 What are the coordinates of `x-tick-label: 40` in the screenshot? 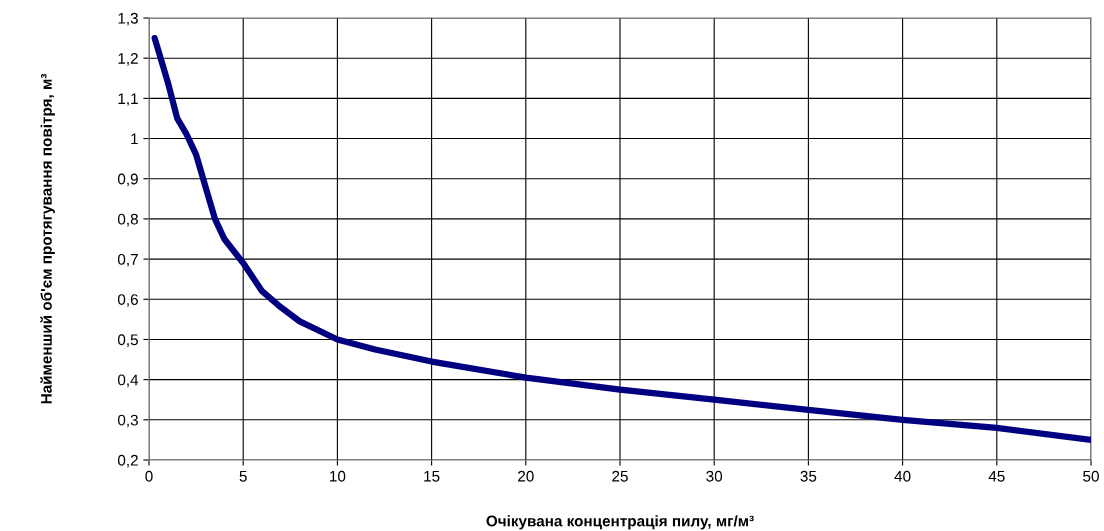 It's located at (902, 476).